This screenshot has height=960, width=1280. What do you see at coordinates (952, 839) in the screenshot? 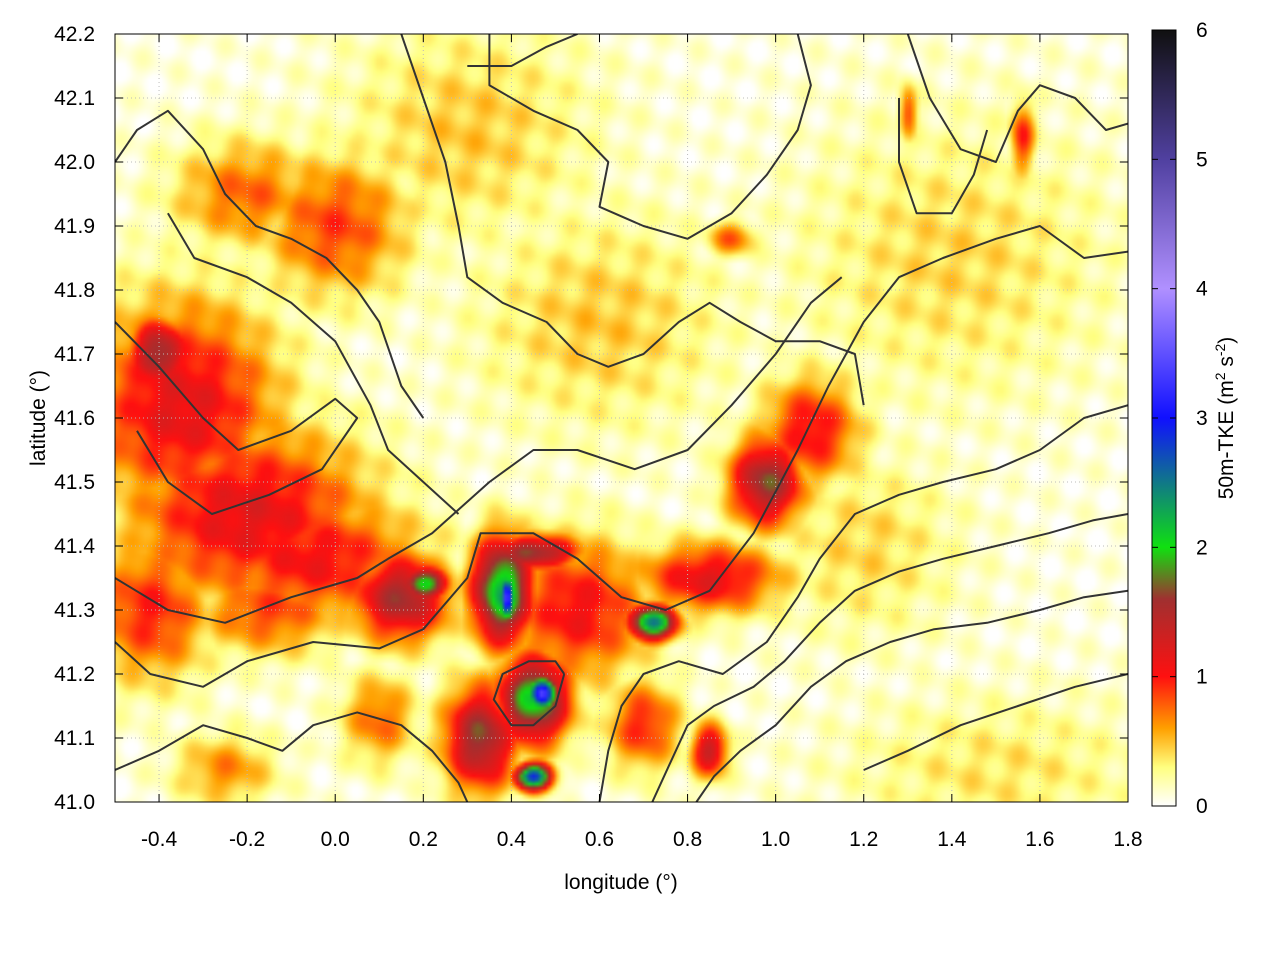
I see `x-tick-label: 1.4` at bounding box center [952, 839].